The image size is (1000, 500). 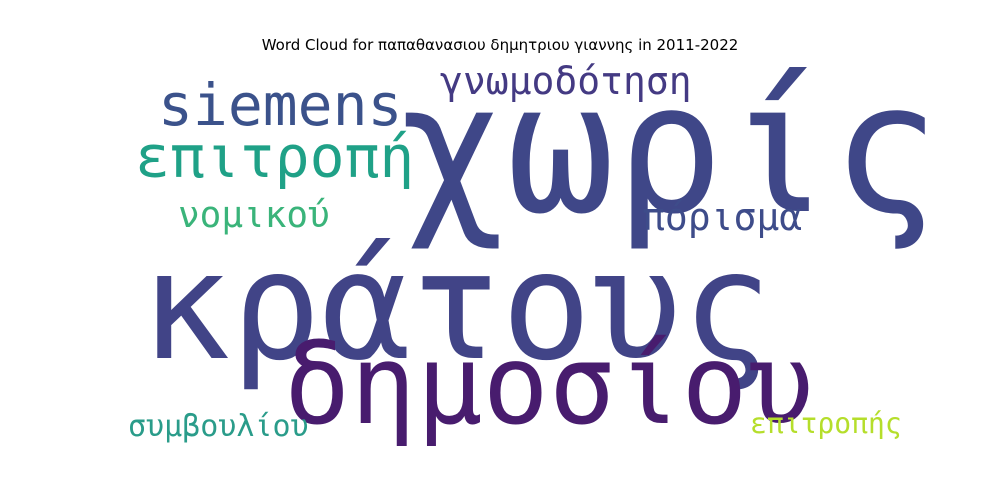 I want to click on word-epitropis: επιτροπής, so click(x=826, y=423).